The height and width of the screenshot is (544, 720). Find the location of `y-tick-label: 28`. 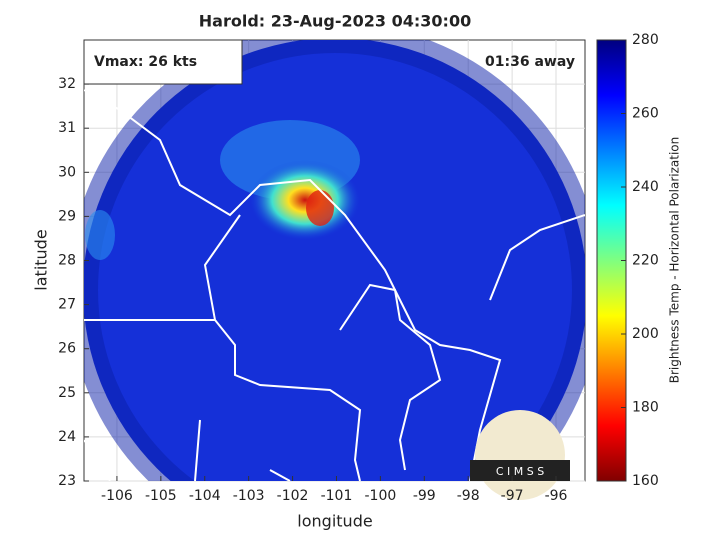

y-tick-label: 28 is located at coordinates (67, 261).